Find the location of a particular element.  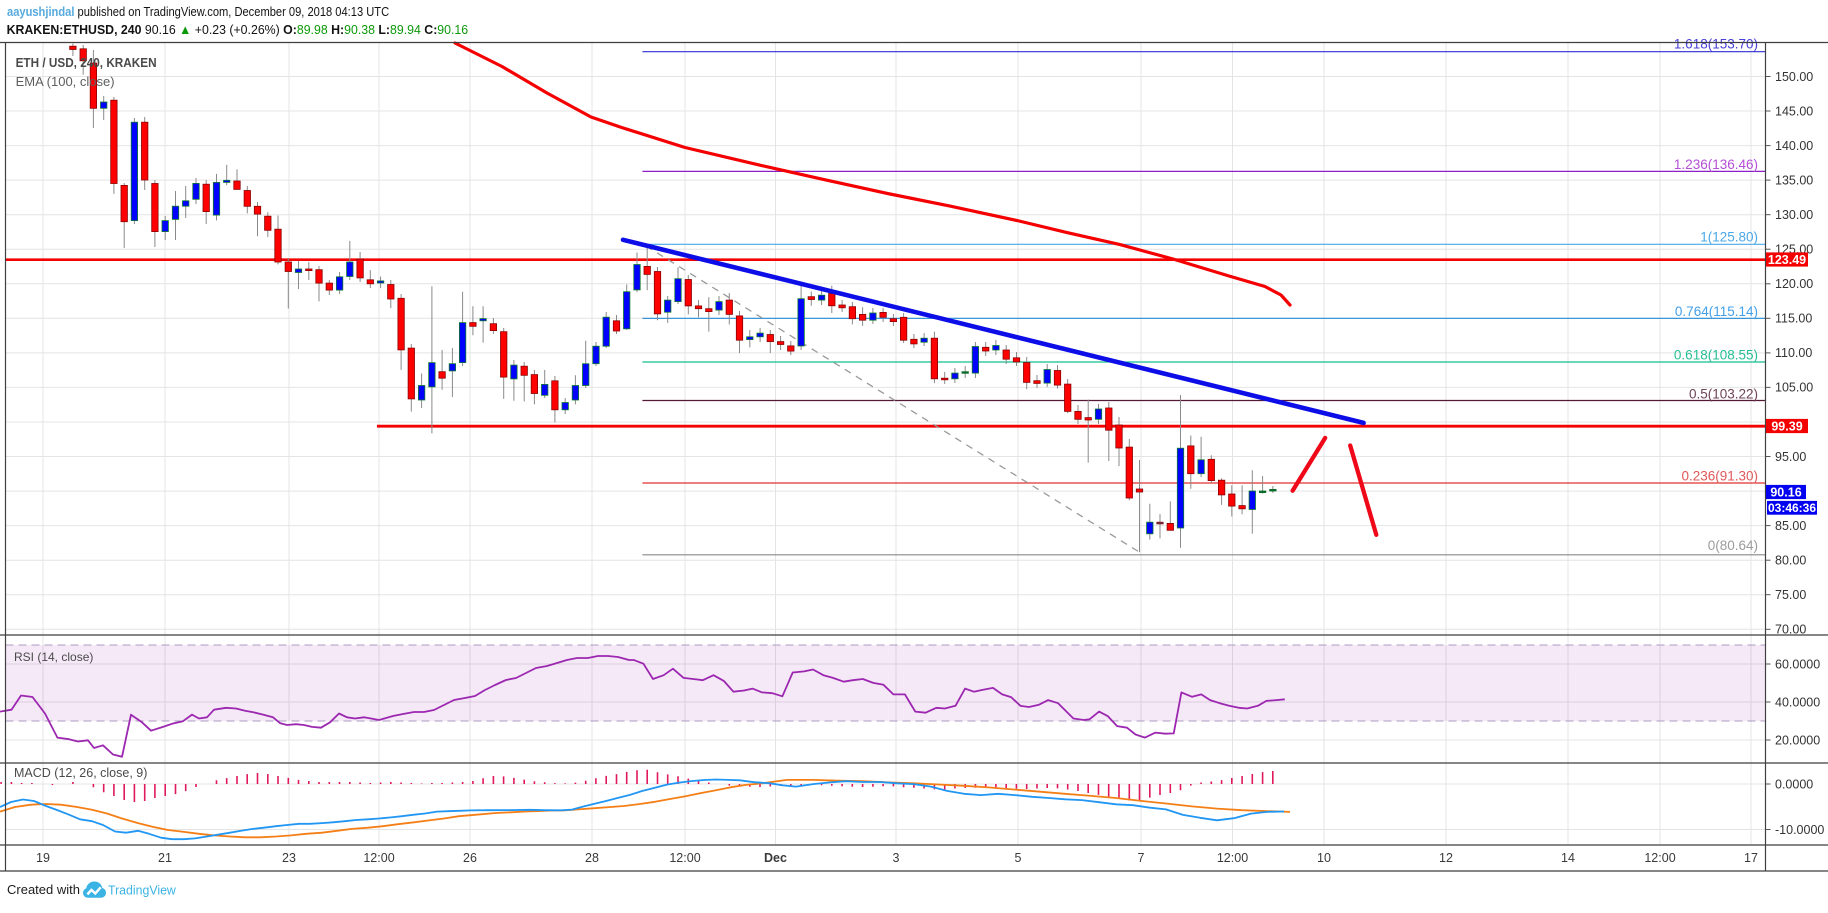

svg-text: 135.00 is located at coordinates (1794, 180).